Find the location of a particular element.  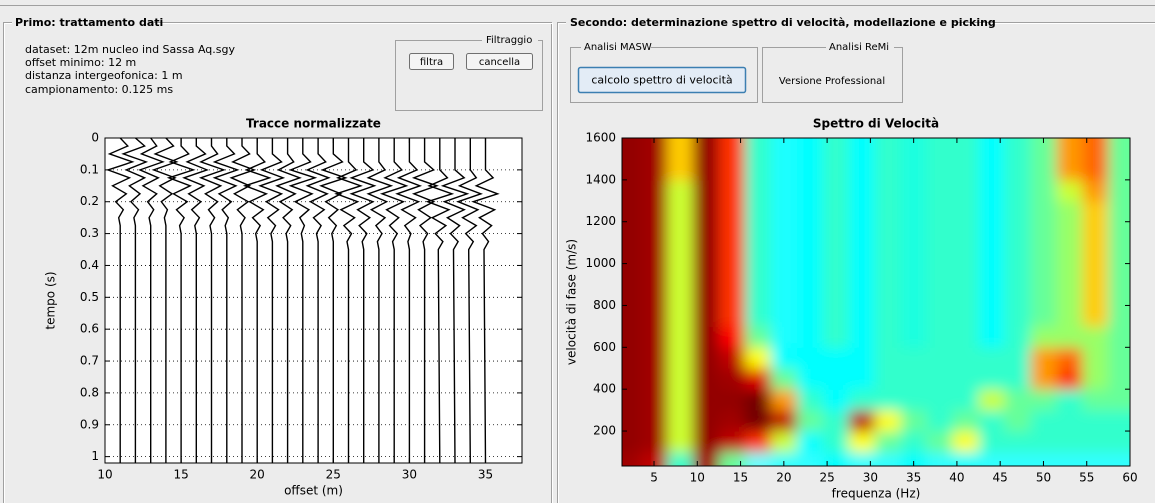

y-tick-label: 400 is located at coordinates (604, 389).